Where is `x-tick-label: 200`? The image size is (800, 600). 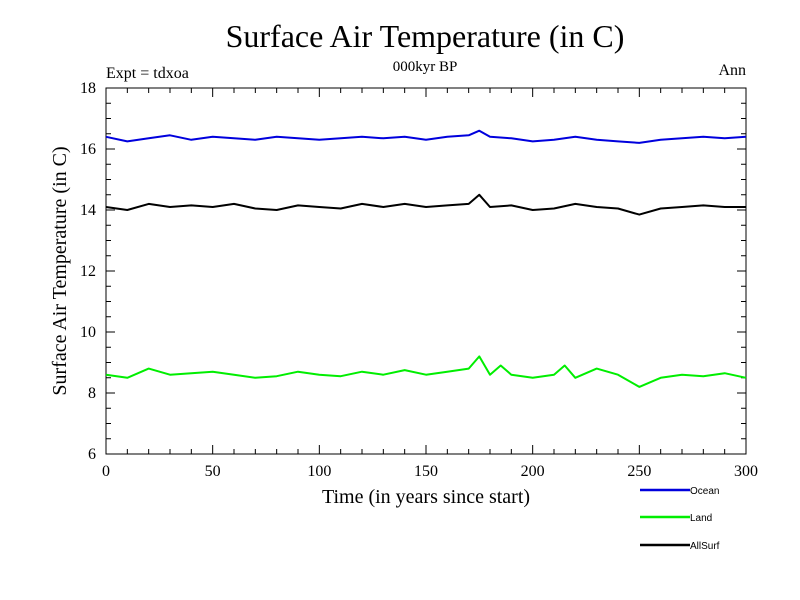 x-tick-label: 200 is located at coordinates (533, 471).